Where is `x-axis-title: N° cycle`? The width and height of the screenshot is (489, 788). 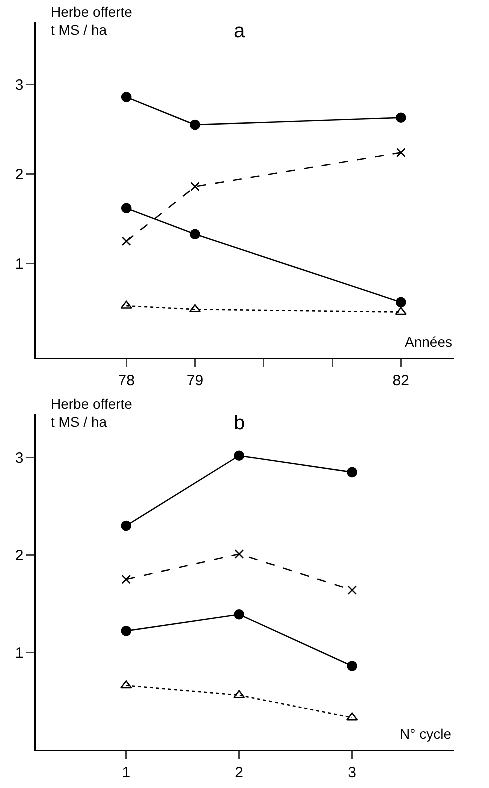 x-axis-title: N° cycle is located at coordinates (426, 734).